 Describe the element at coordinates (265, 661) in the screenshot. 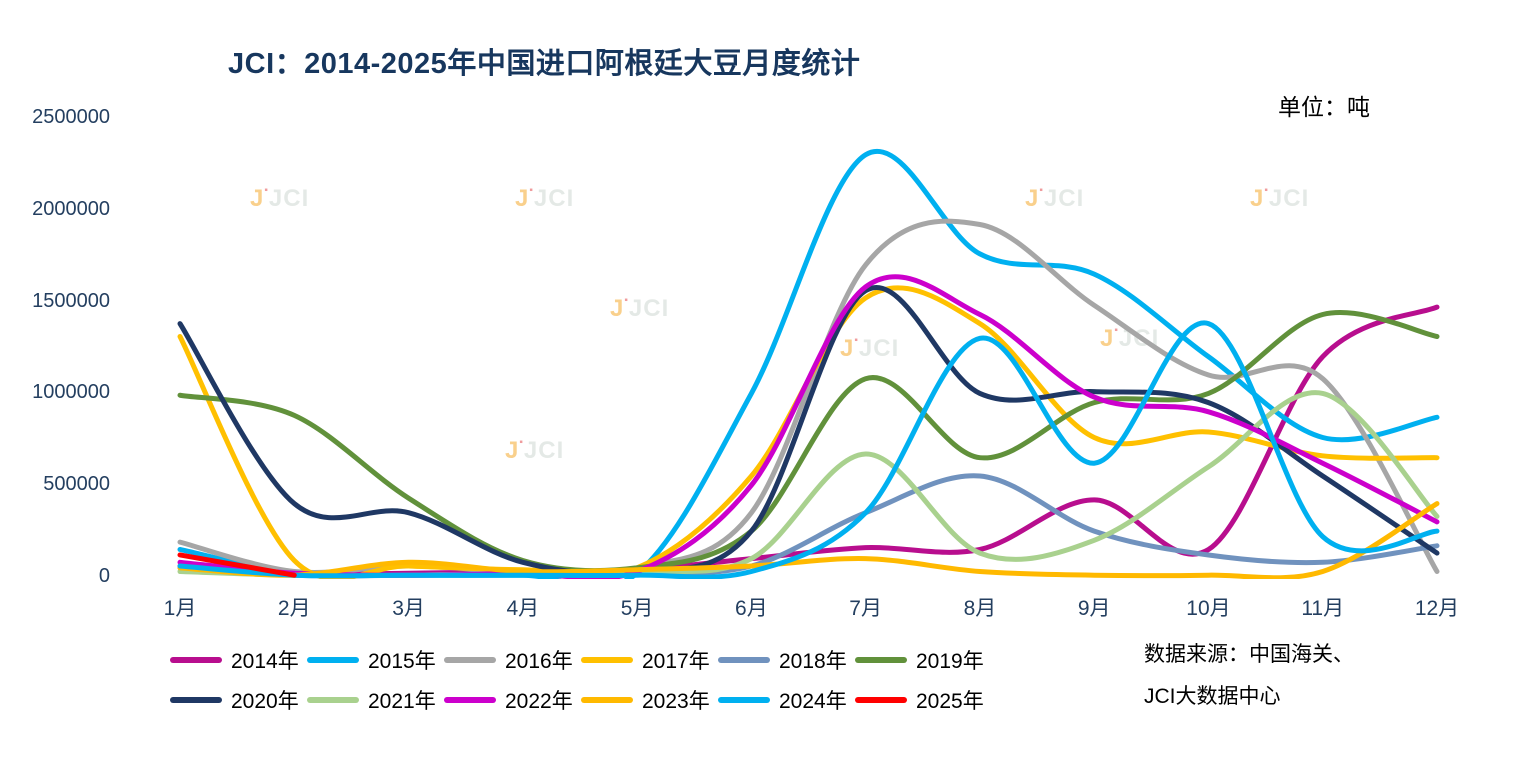

I see `legend-label: 2014年` at that location.